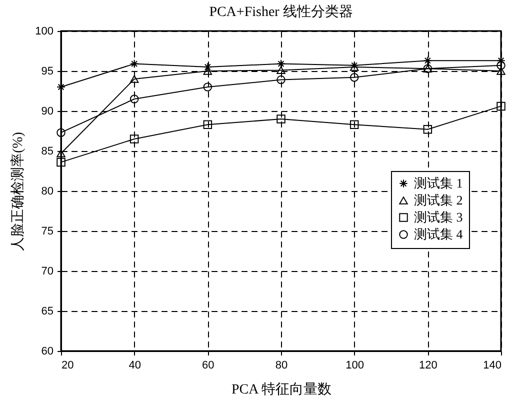 The height and width of the screenshot is (405, 520). What do you see at coordinates (47, 112) in the screenshot?
I see `y-tick-label: 90` at bounding box center [47, 112].